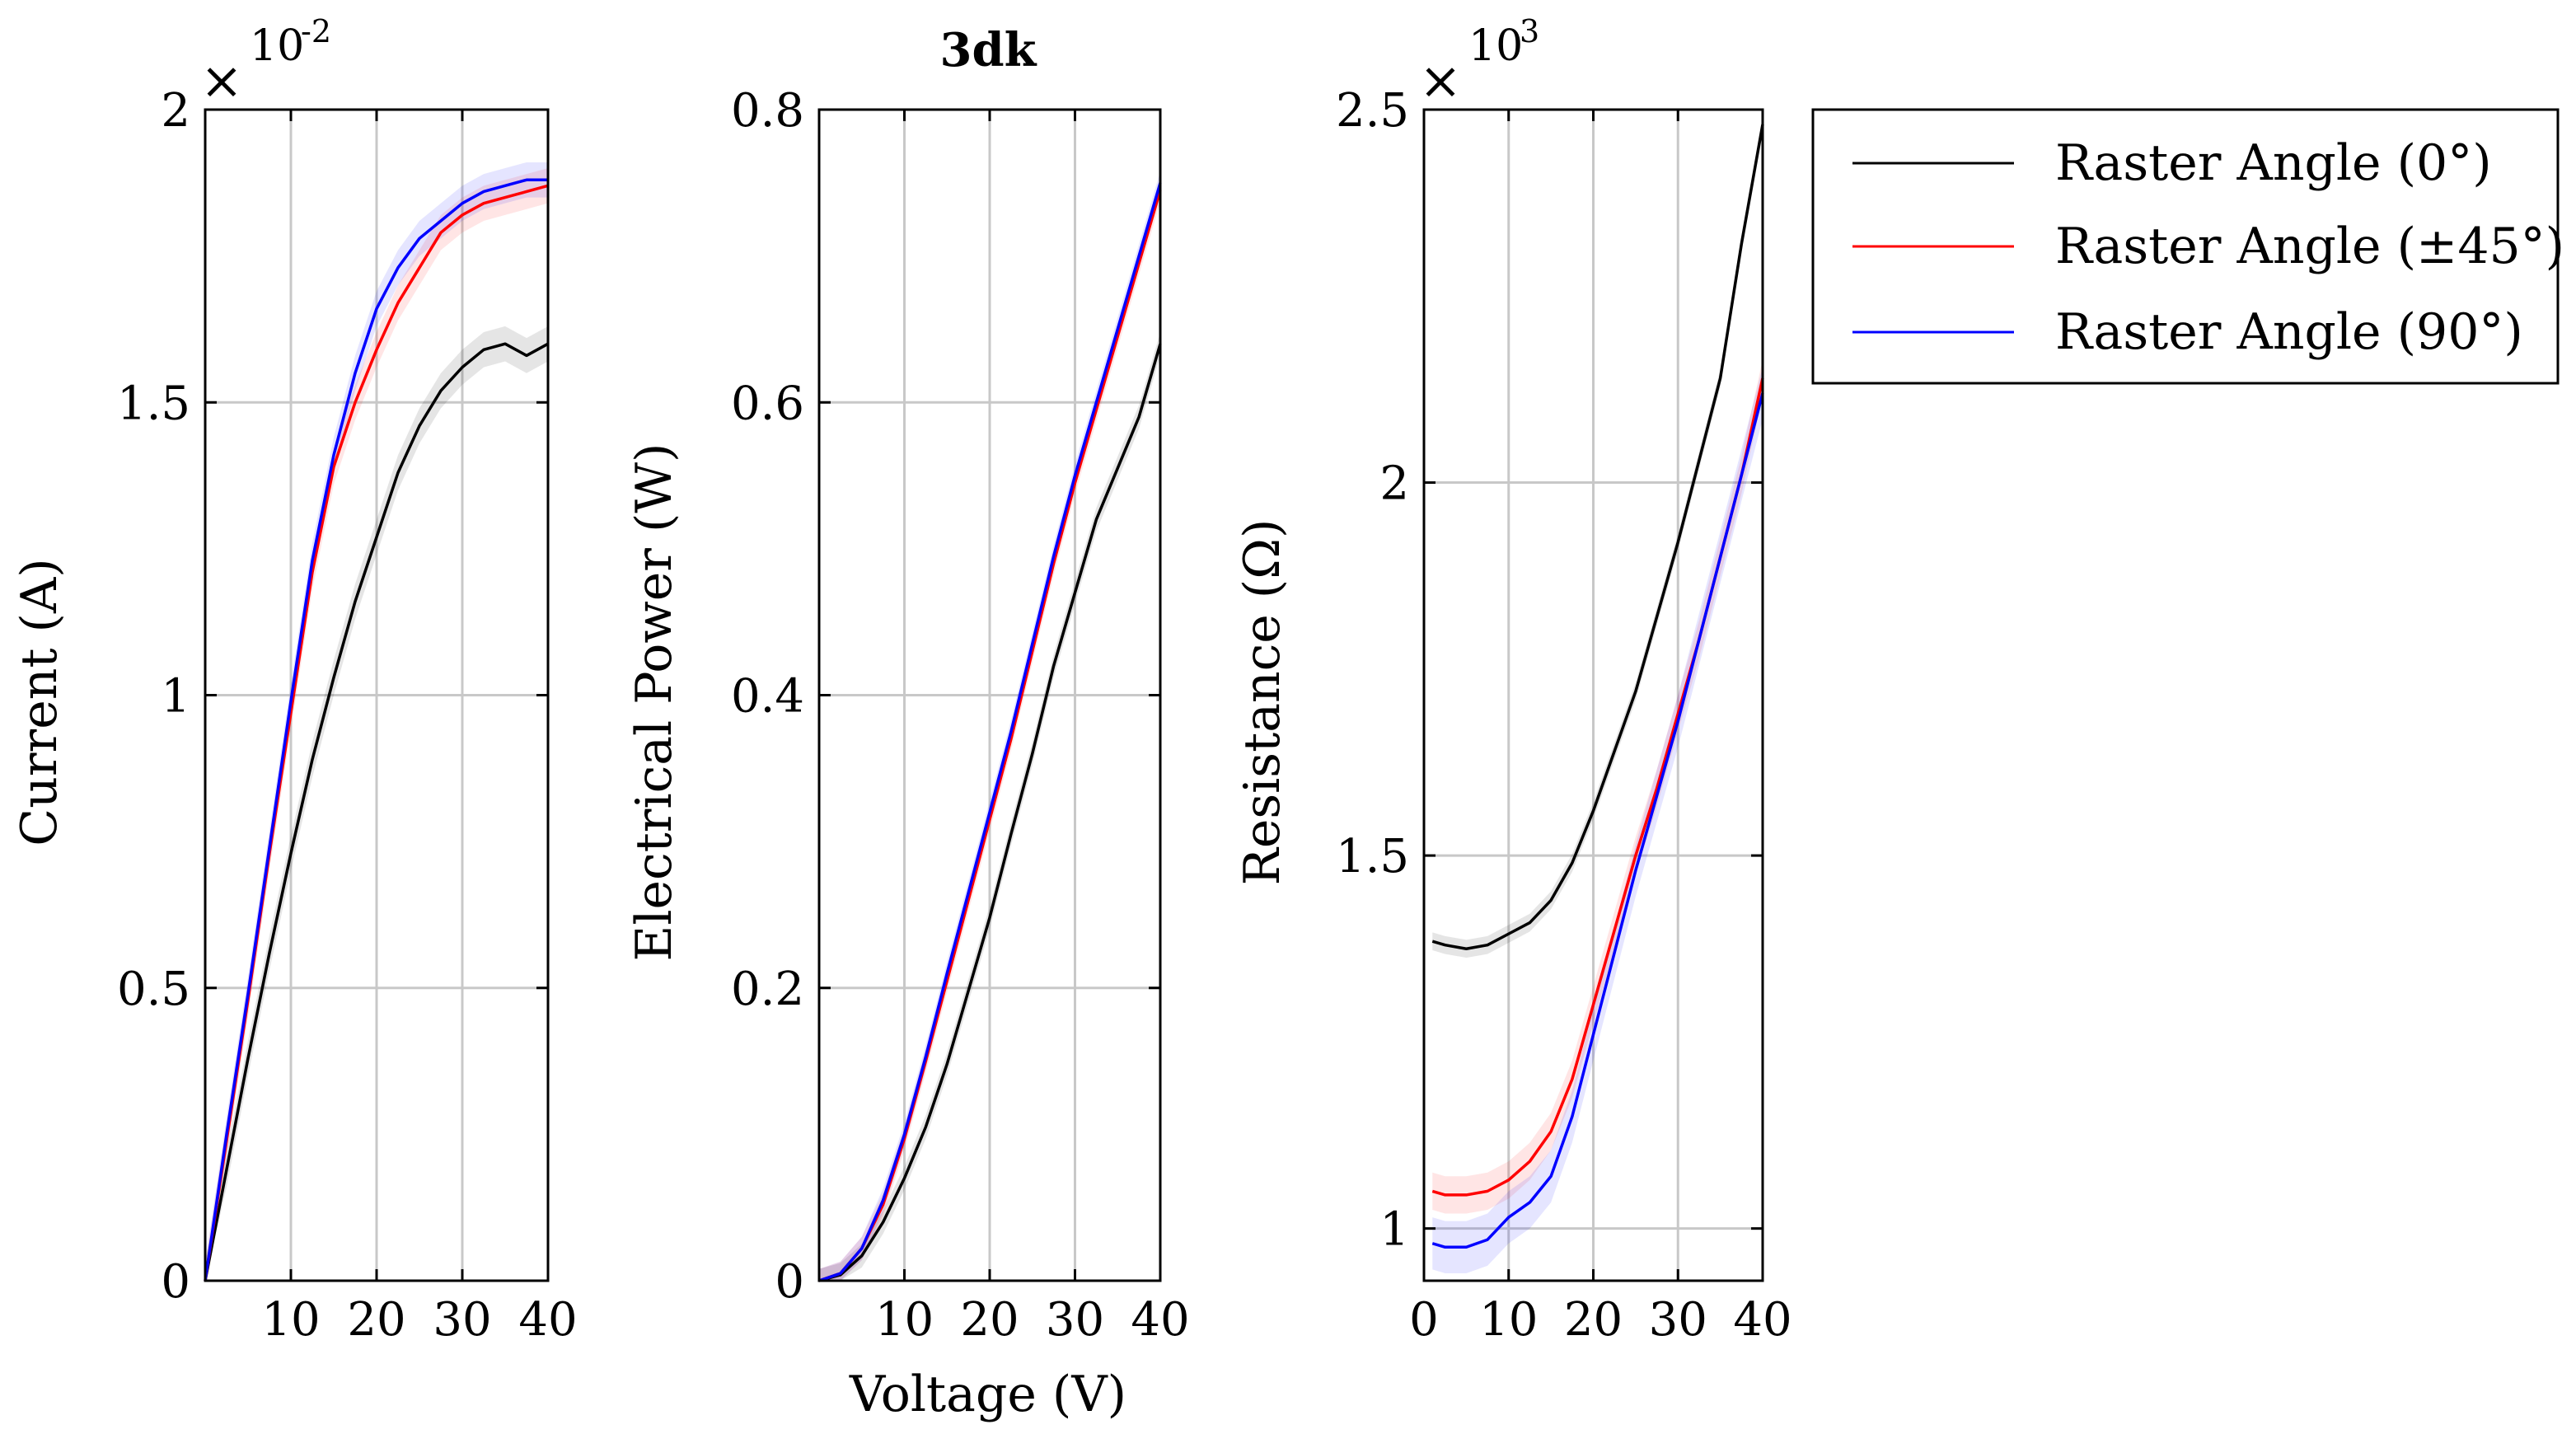  I want to click on resistance-exponent-multiplier: ×, so click(1440, 80).